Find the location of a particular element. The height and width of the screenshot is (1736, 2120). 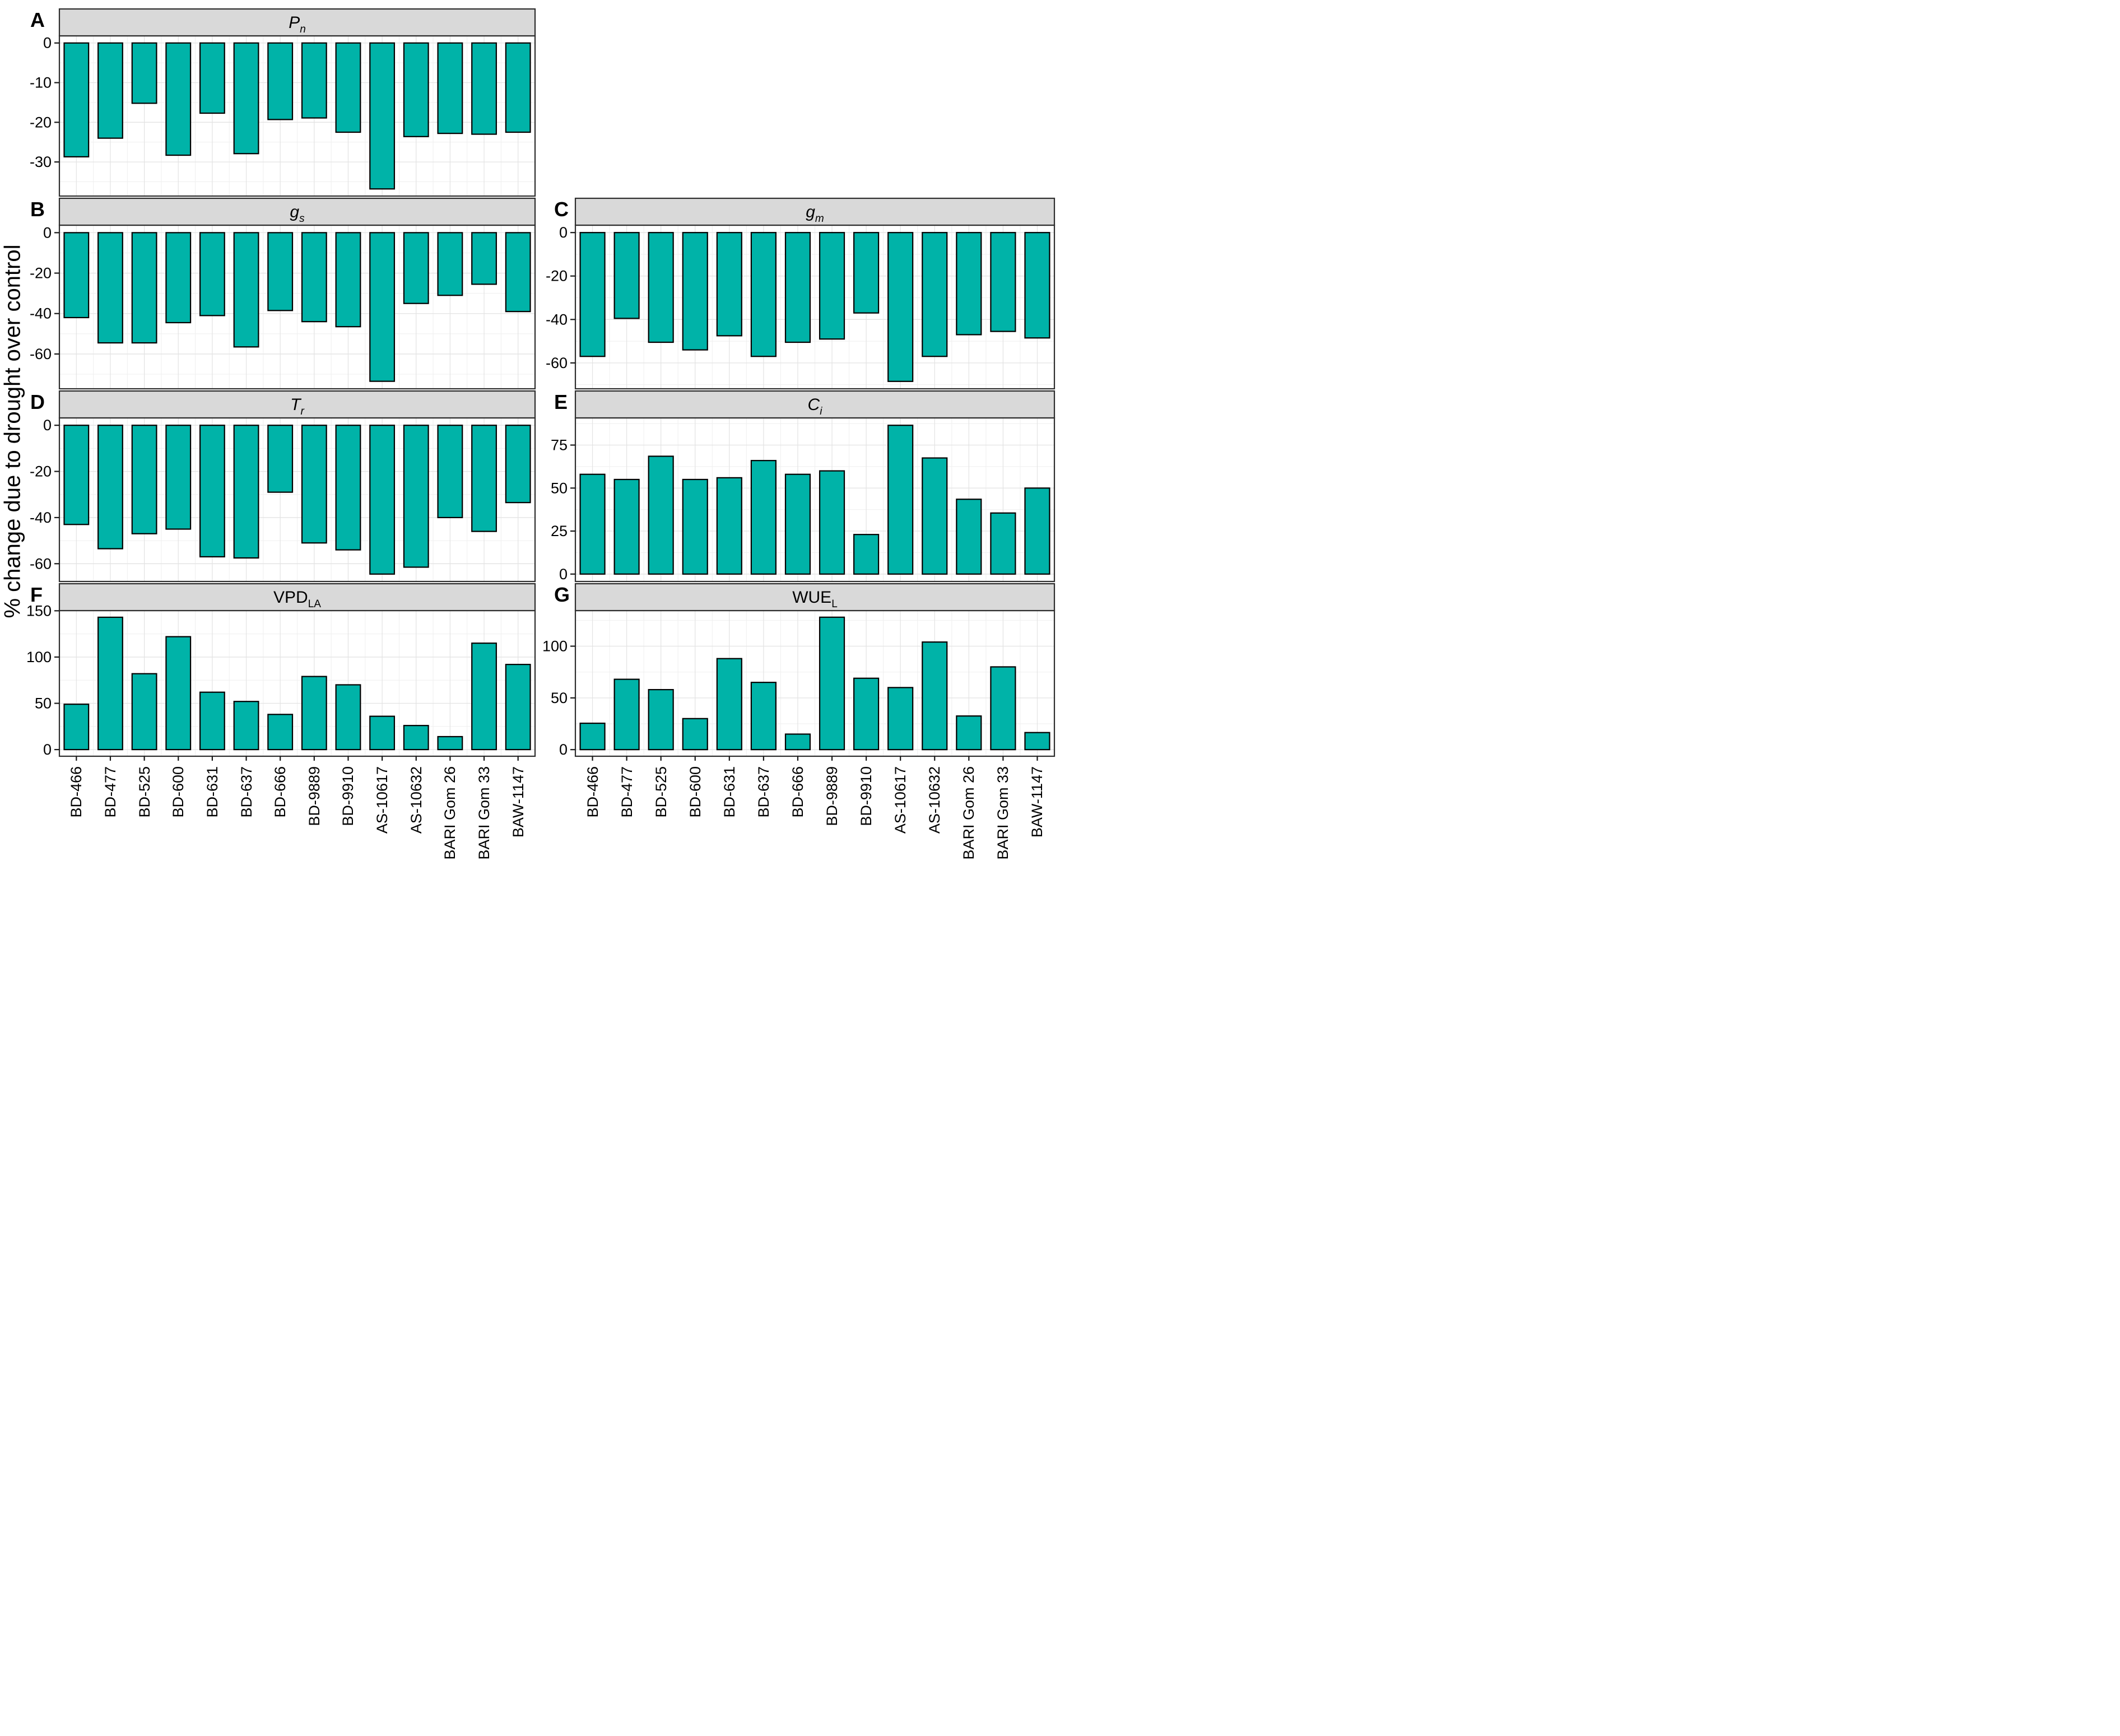

bar-B-BARI Gom 33 is located at coordinates (484, 258).